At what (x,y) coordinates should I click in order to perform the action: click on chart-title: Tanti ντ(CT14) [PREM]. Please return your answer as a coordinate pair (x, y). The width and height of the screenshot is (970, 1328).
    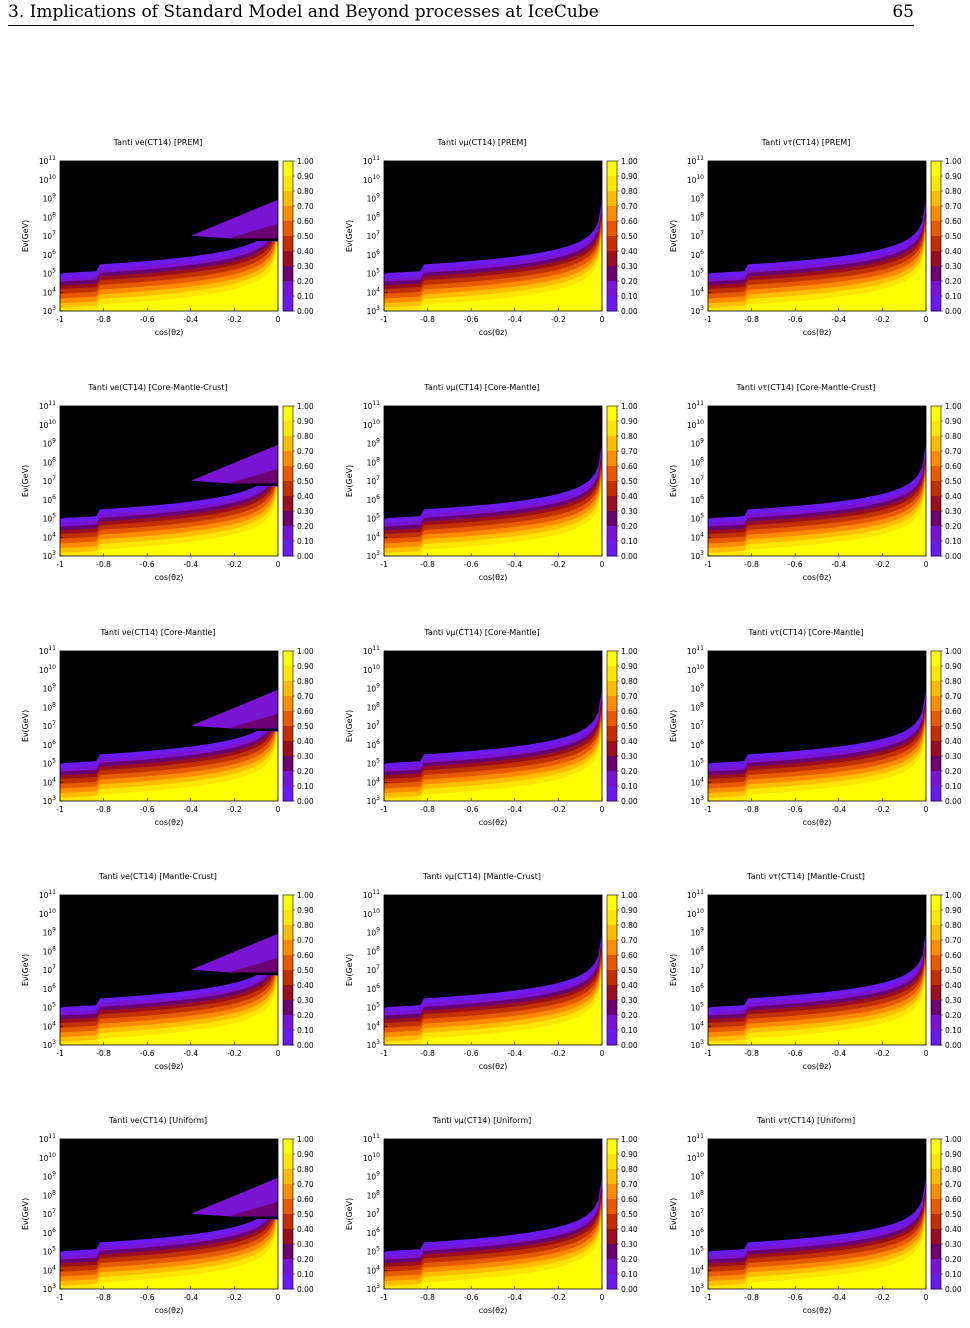
    Looking at the image, I should click on (806, 142).